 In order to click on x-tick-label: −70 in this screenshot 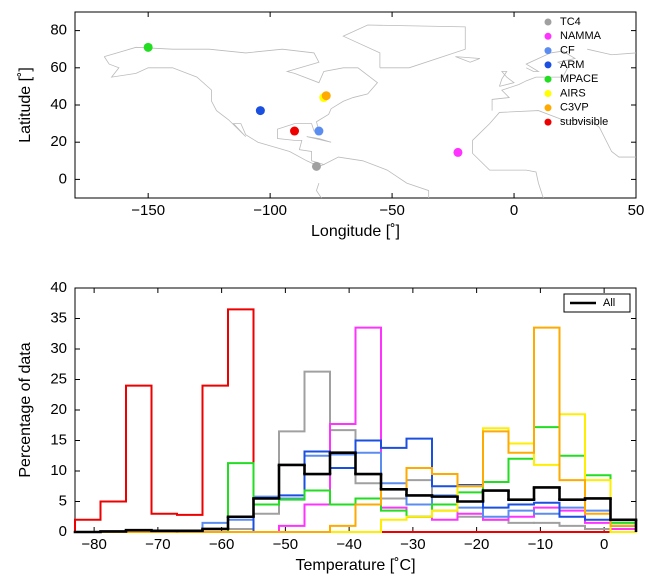, I will do `click(157, 544)`.